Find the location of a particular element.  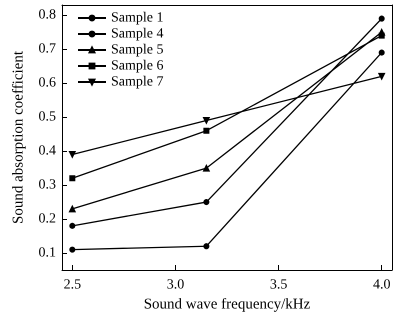

x-axis-title: Sound wave frequency/kHz is located at coordinates (227, 304).